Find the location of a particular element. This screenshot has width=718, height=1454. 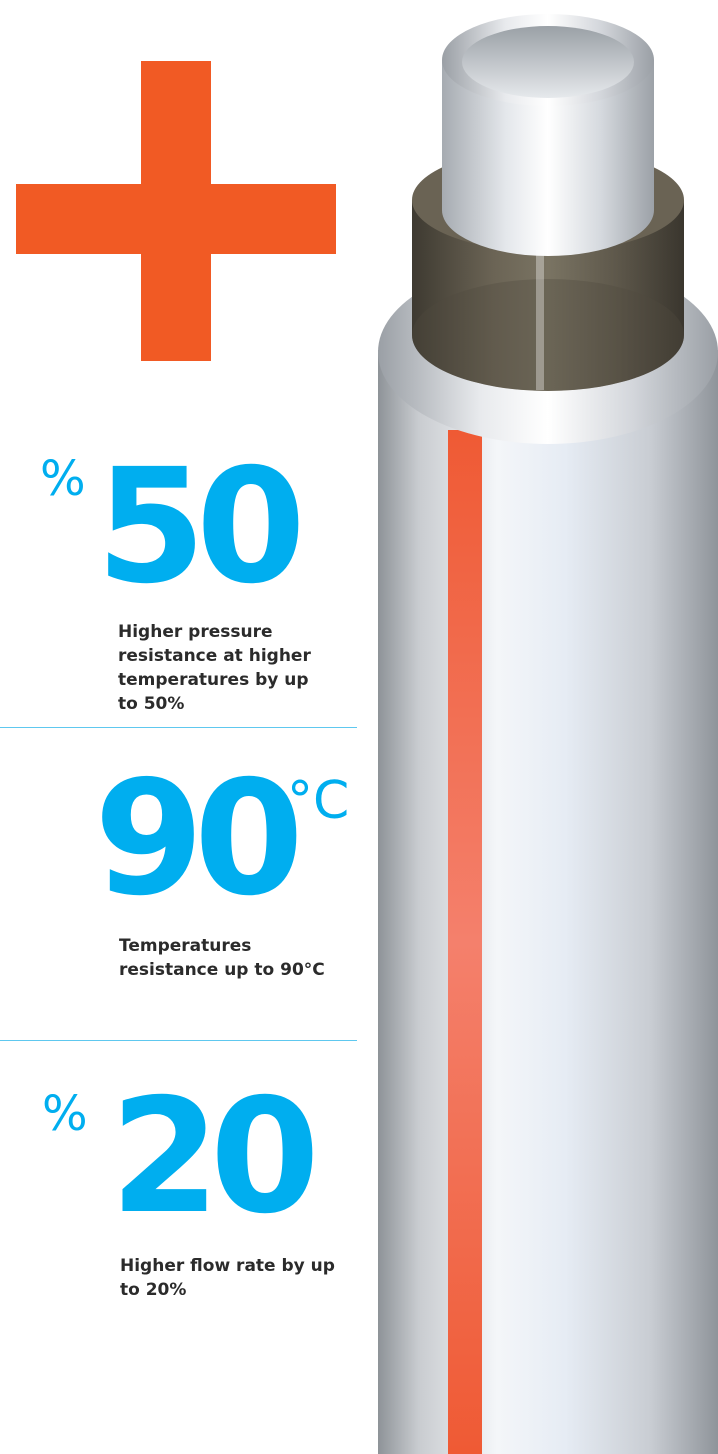

stat-temperature-value: 90 is located at coordinates (199, 839).